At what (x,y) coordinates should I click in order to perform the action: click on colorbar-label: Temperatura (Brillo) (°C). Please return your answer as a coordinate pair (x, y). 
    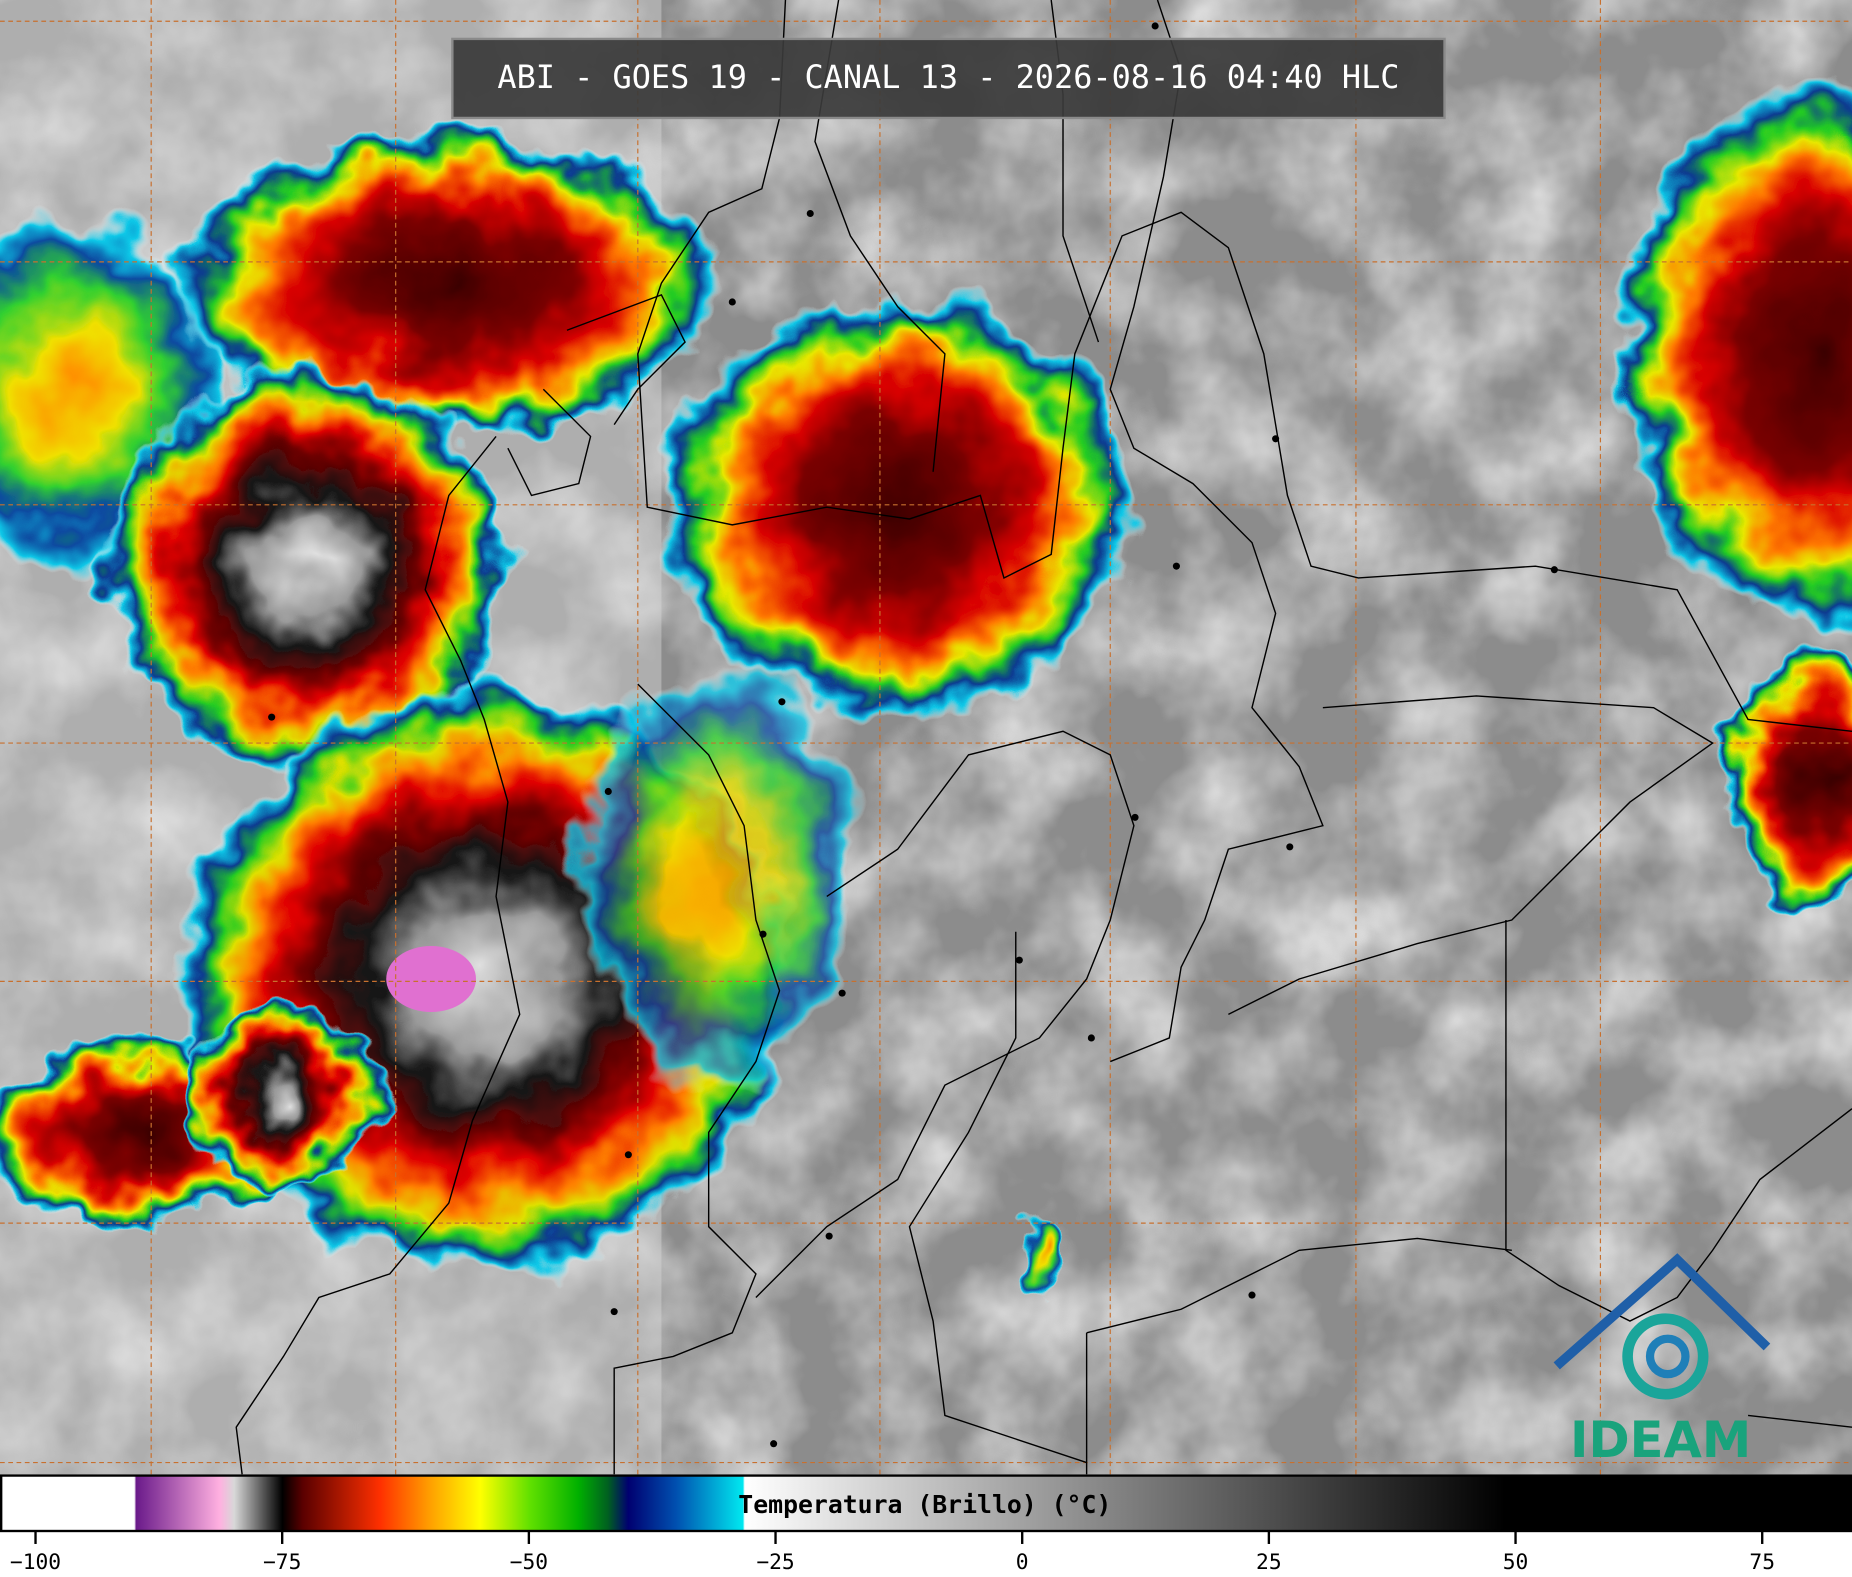
    Looking at the image, I should click on (924, 1504).